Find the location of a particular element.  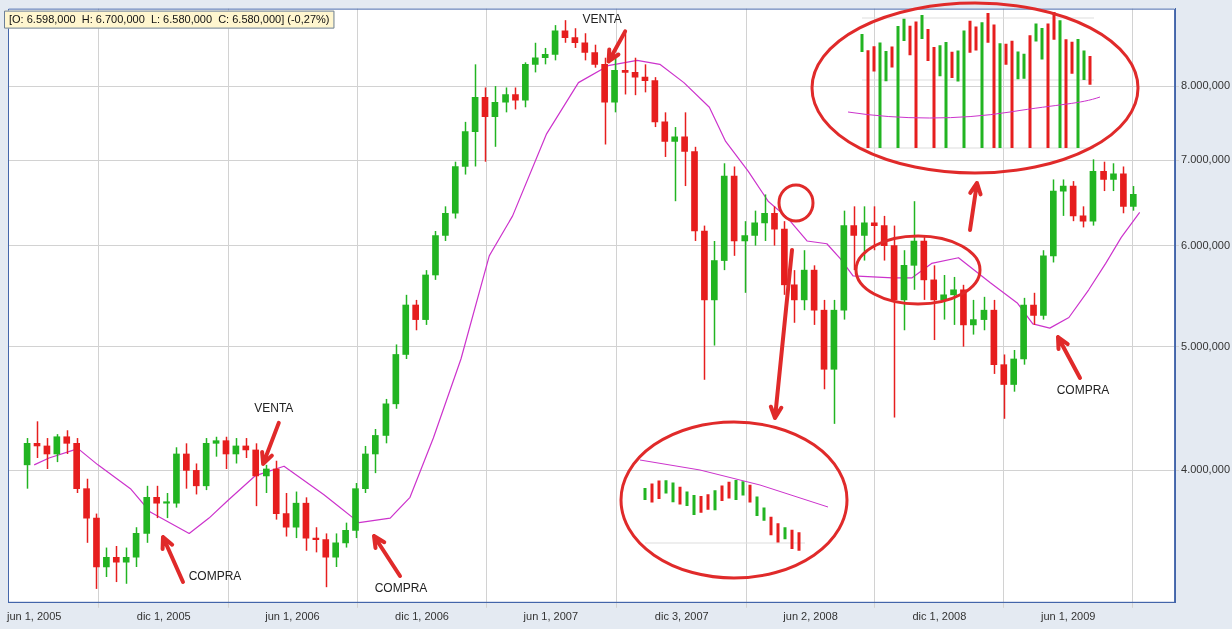

y-tick-label: 7.000,000 is located at coordinates (1205, 159).